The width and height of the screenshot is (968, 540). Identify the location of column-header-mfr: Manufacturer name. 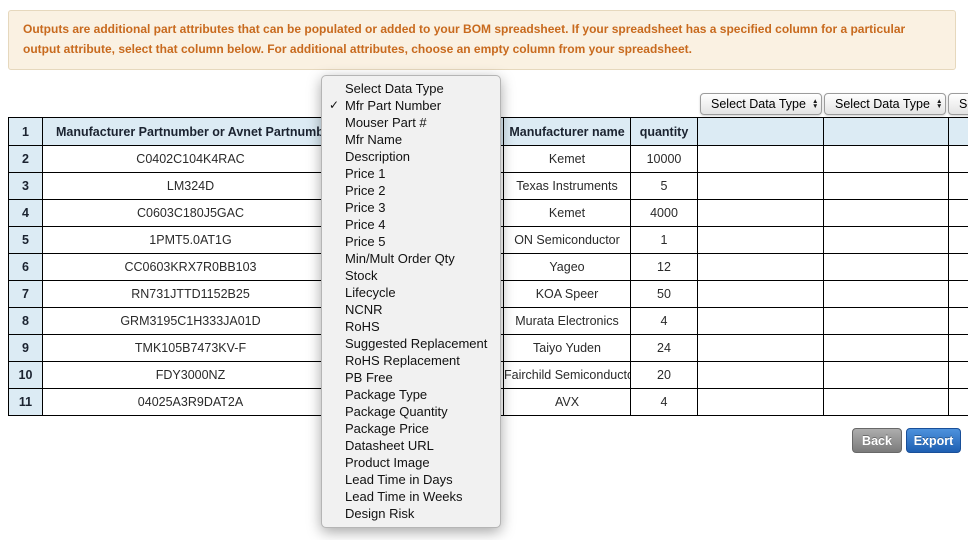
(567, 131).